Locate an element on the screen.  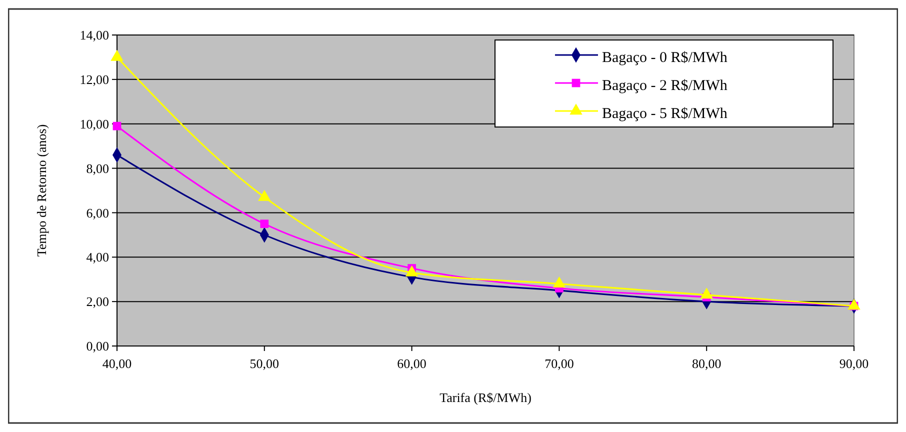
x-axis-title: Tarifa (R$/MWh) is located at coordinates (486, 397).